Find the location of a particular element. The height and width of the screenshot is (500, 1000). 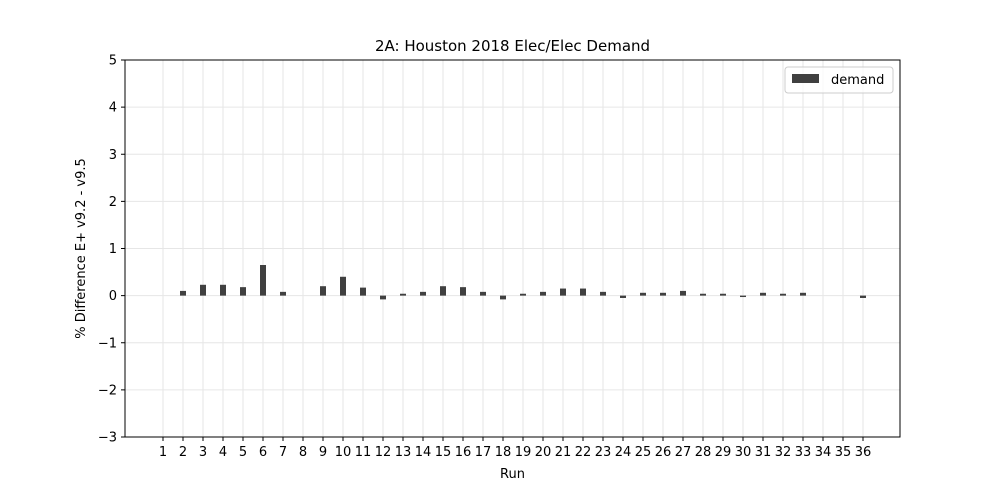

x-tick-label: 9 is located at coordinates (323, 452).